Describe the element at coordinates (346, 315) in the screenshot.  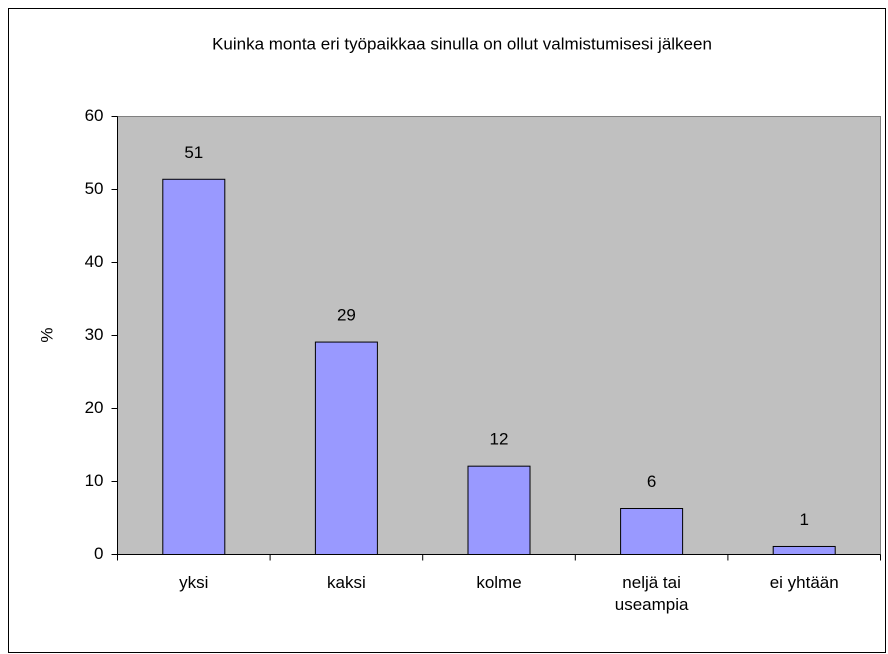
I see `data-label: 29` at that location.